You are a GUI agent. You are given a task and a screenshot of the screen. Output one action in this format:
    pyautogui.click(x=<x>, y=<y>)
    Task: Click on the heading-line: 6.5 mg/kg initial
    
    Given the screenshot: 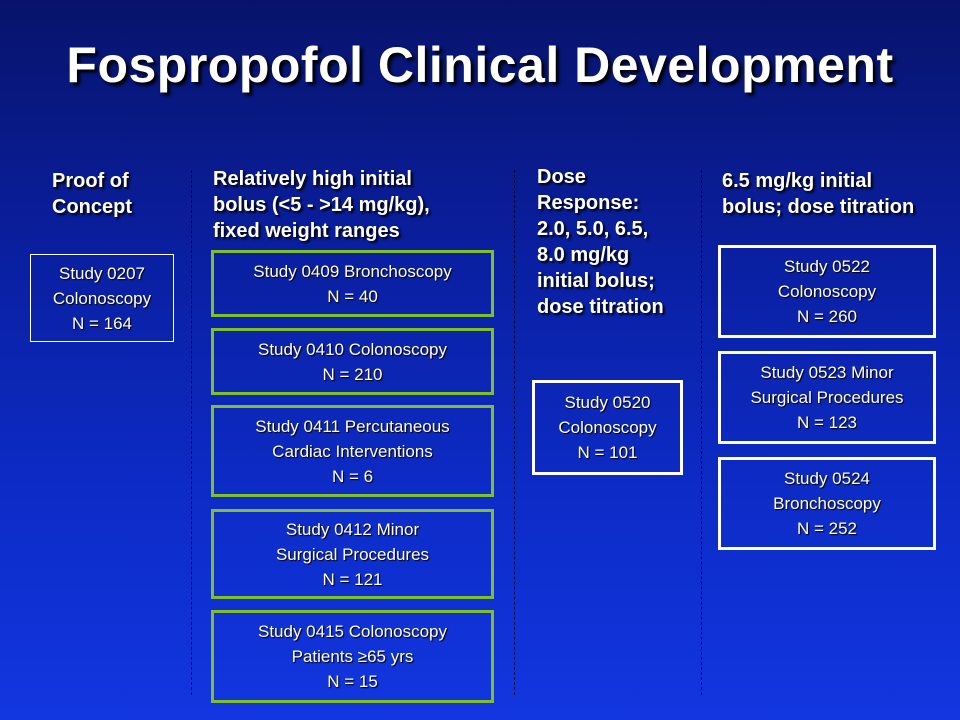 What is the action you would take?
    pyautogui.click(x=797, y=181)
    